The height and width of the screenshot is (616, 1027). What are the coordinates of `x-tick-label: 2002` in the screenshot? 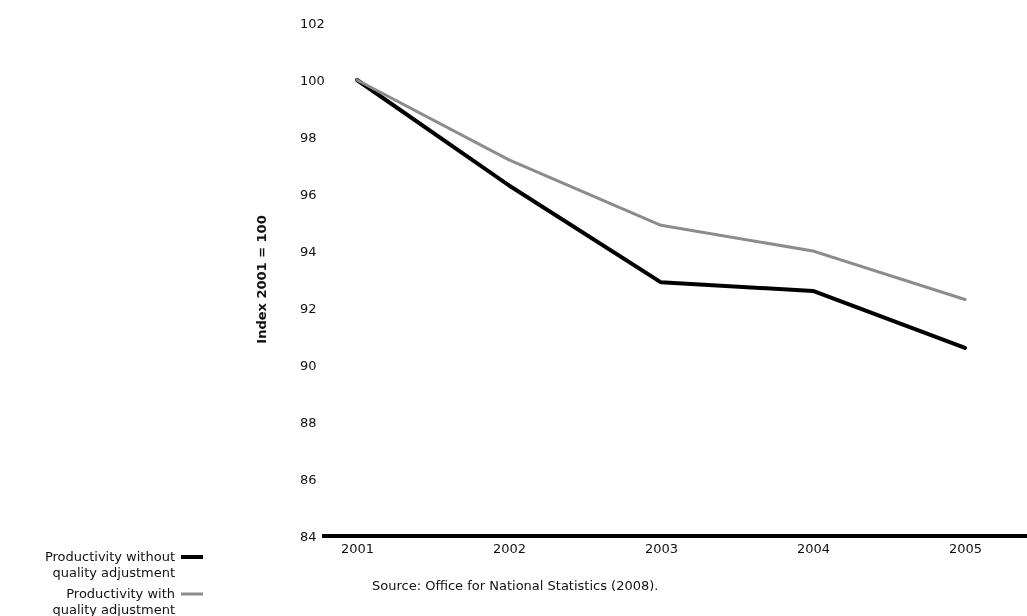 It's located at (509, 549).